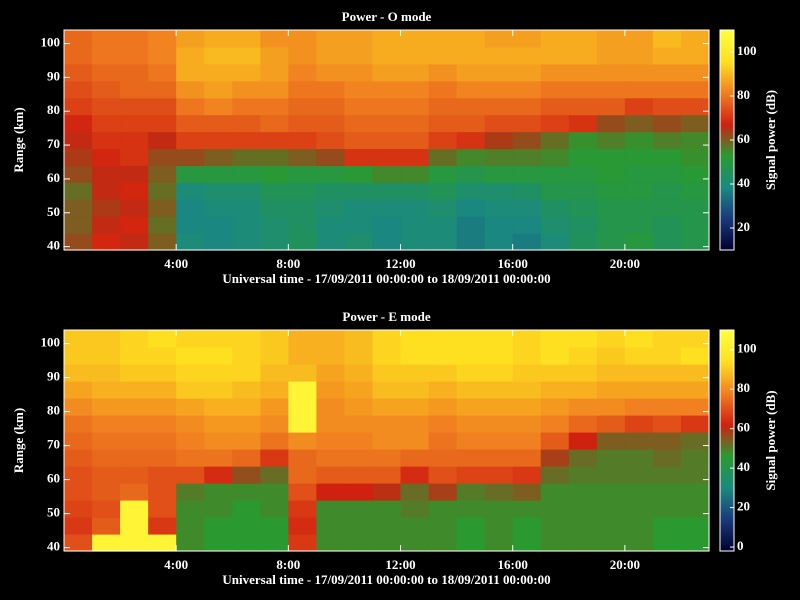 The image size is (800, 600). What do you see at coordinates (743, 94) in the screenshot?
I see `colorbar-tick-label: 80` at bounding box center [743, 94].